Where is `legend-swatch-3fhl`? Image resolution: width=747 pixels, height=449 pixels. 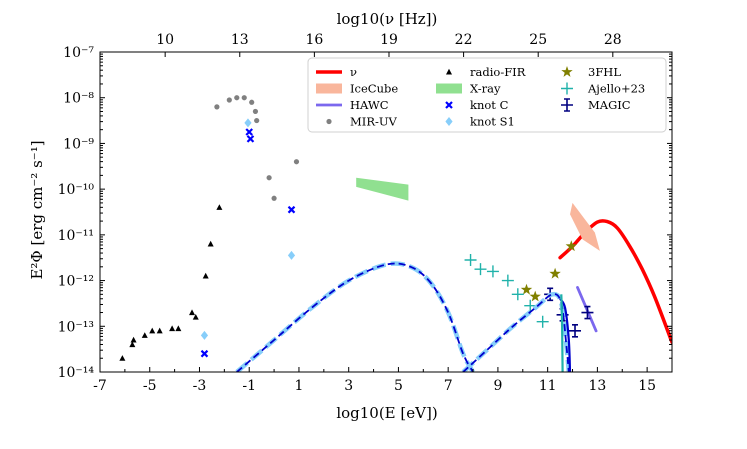
legend-swatch-3fhl is located at coordinates (567, 71).